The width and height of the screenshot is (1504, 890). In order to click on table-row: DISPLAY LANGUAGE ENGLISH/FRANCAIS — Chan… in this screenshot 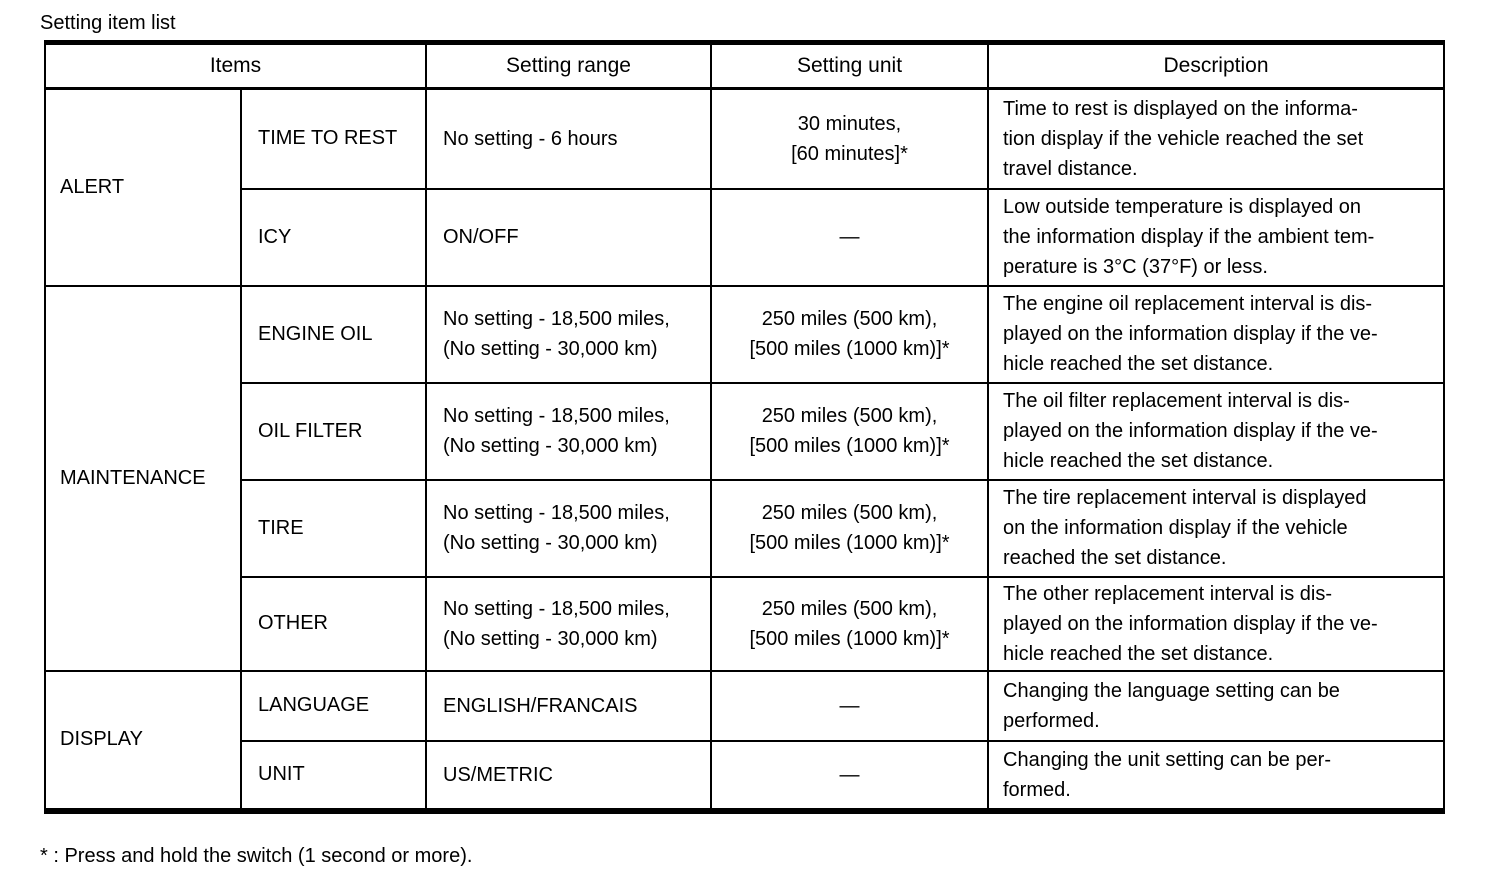, I will do `click(744, 740)`.